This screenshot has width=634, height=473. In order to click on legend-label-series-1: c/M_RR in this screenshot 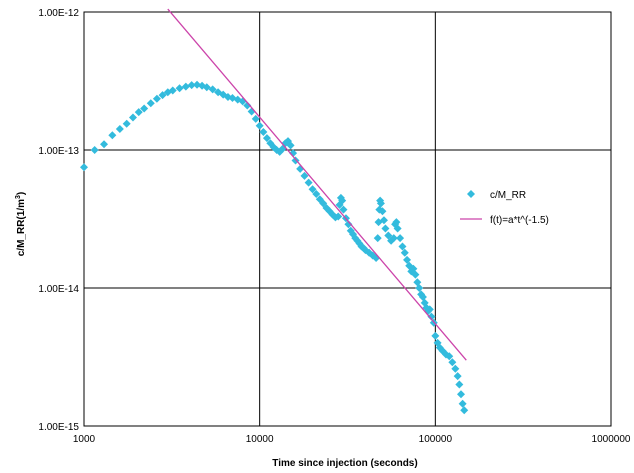, I will do `click(508, 195)`.